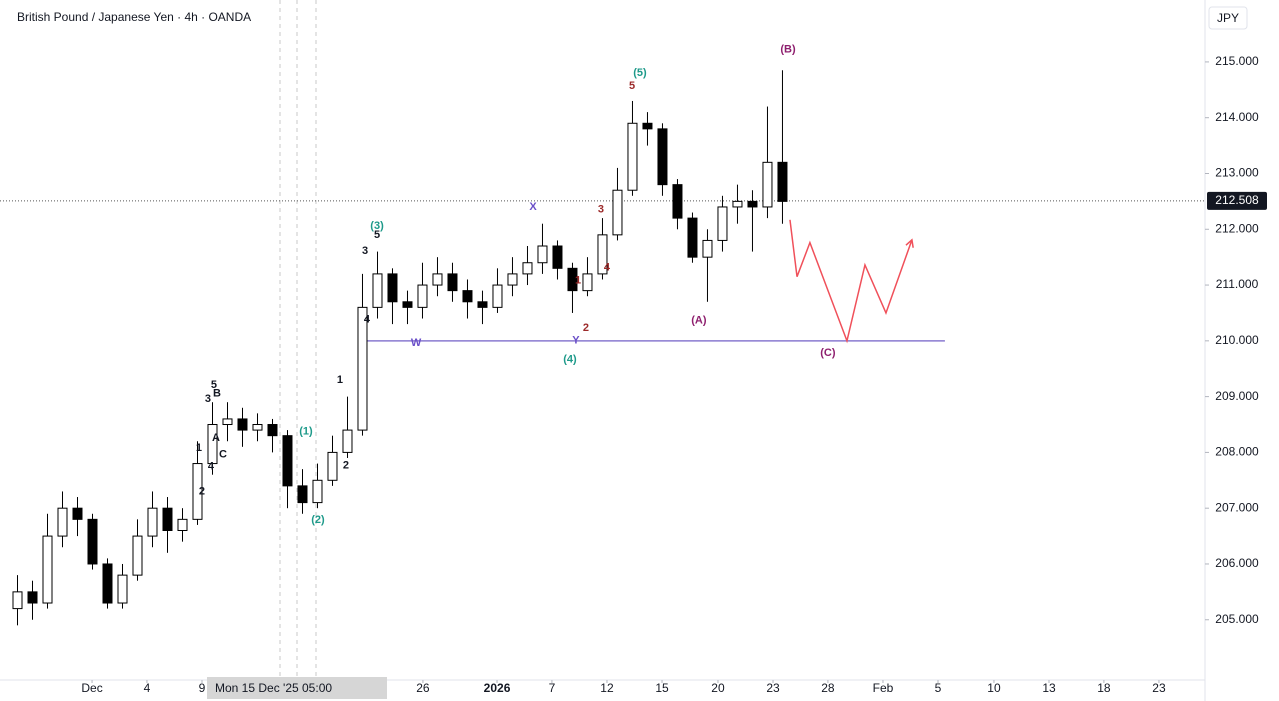 The image size is (1279, 701). I want to click on wave-label: (2), so click(318, 520).